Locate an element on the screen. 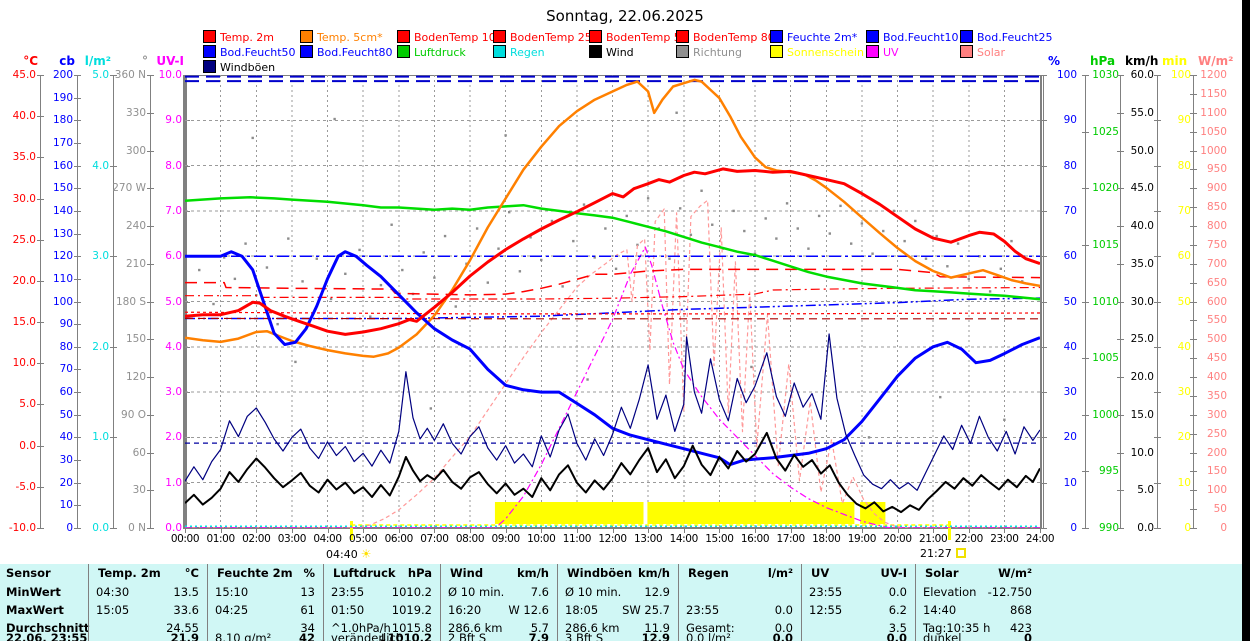 The height and width of the screenshot is (641, 1250). axis-line-rain-axis is located at coordinates (113, 301).